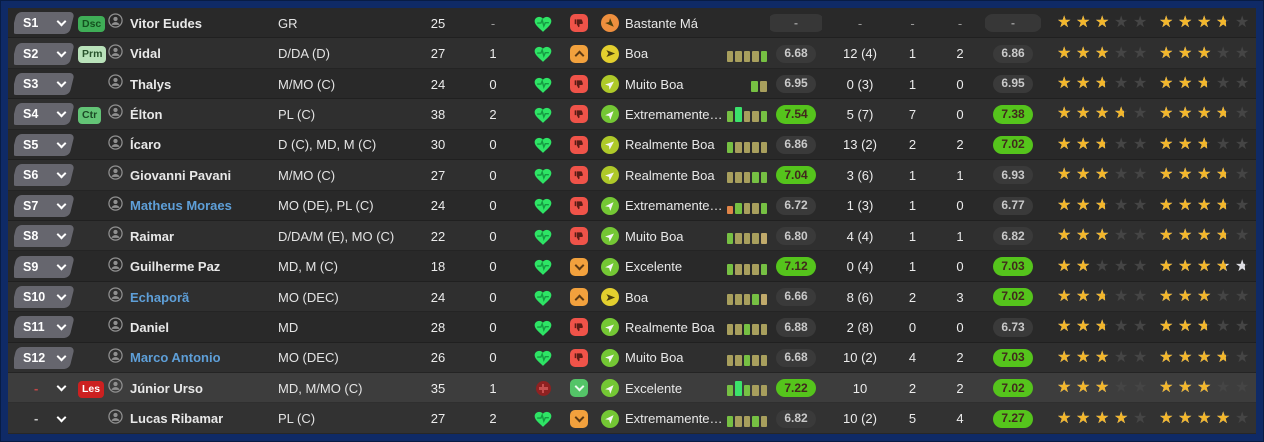 The height and width of the screenshot is (442, 1264). What do you see at coordinates (160, 297) in the screenshot?
I see `player-name: Echaporã` at bounding box center [160, 297].